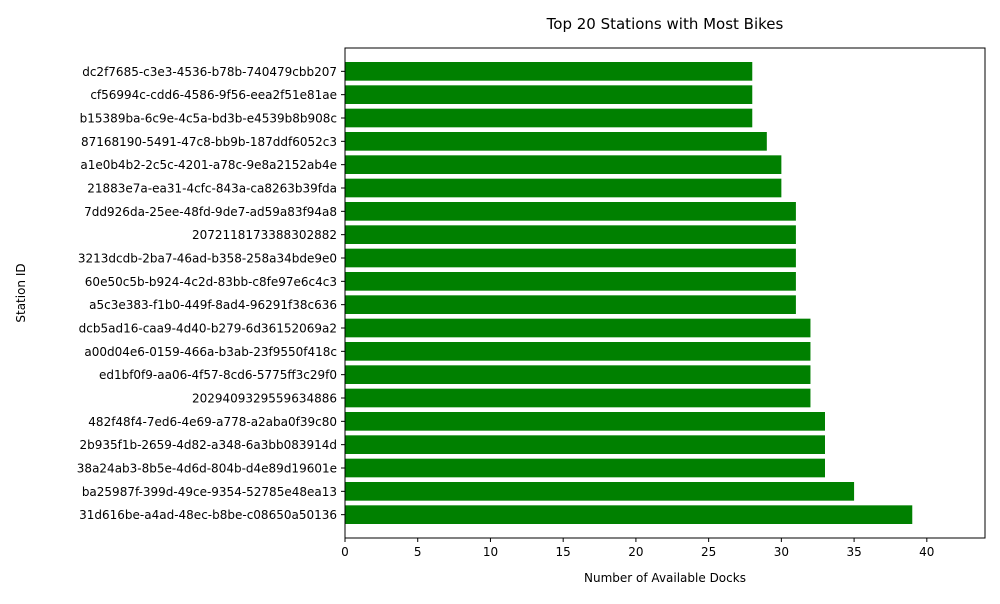 The width and height of the screenshot is (1000, 604). I want to click on y-tick-label: 2072118173388302882, so click(264, 235).